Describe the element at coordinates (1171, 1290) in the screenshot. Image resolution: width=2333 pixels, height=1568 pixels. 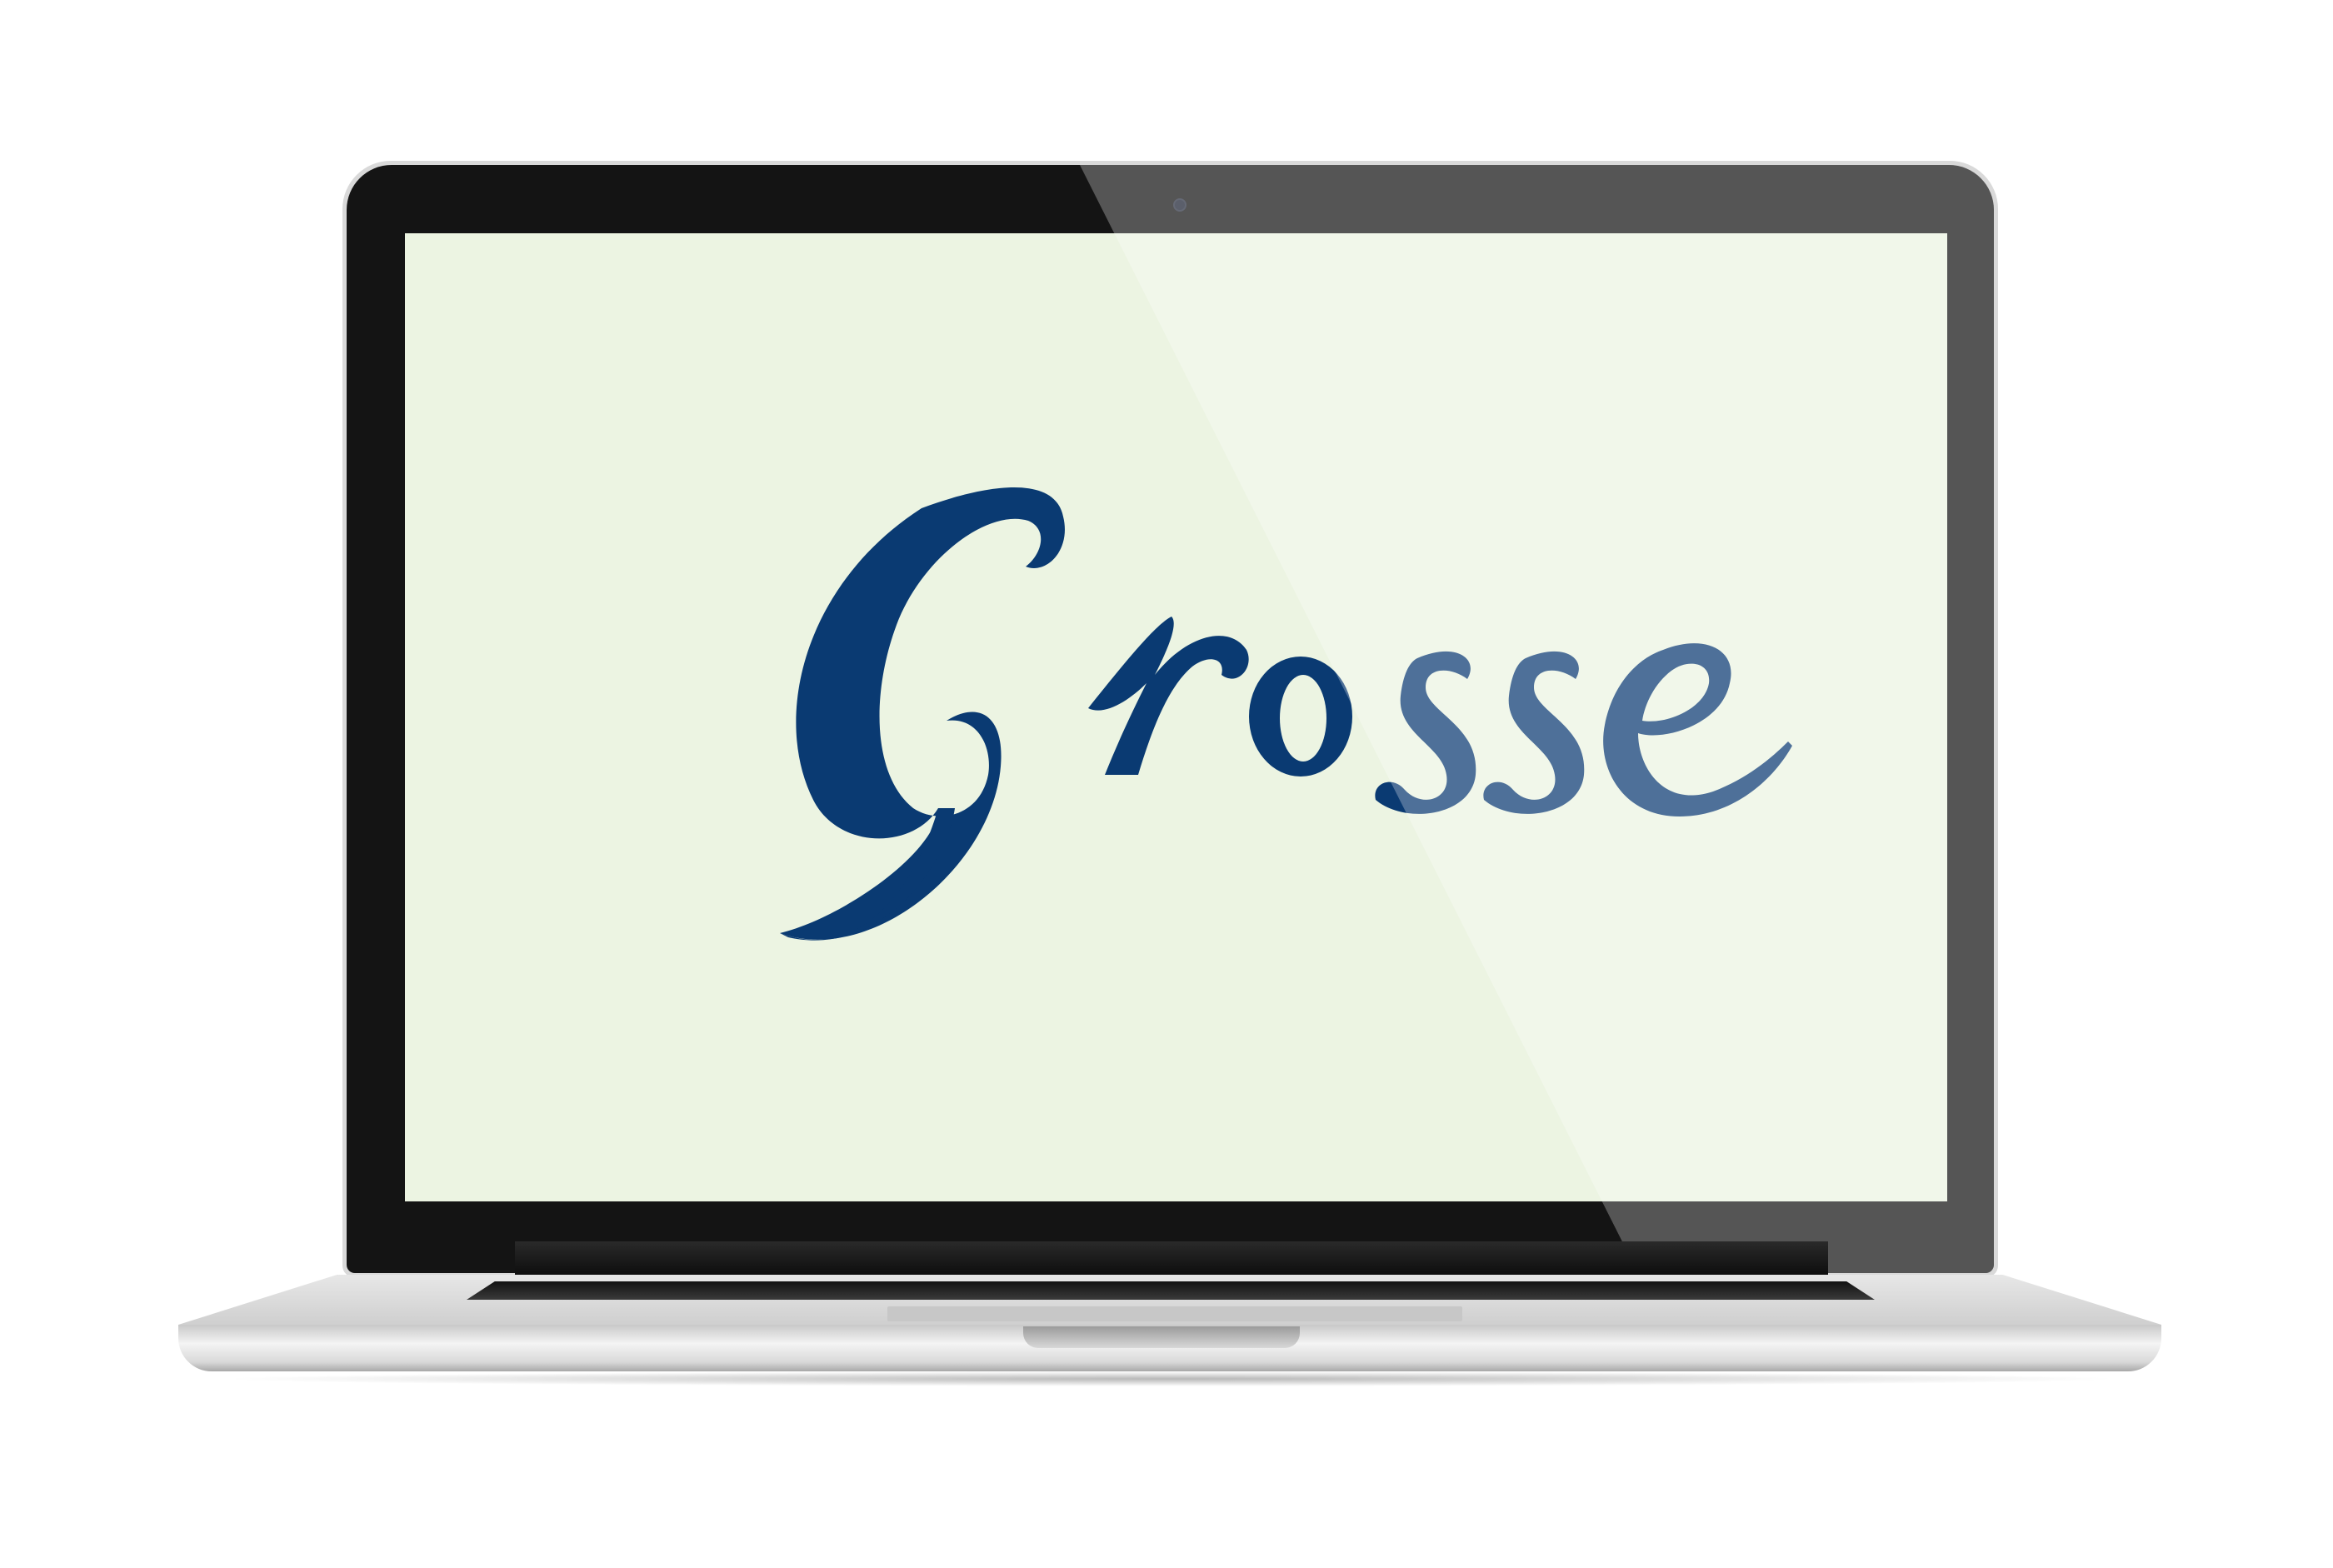
I see `keyboard-edge` at that location.